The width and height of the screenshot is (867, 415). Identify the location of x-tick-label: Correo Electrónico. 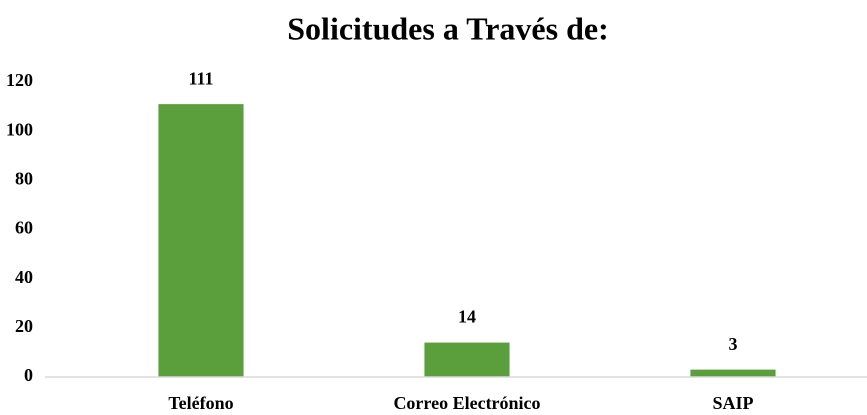
(466, 403).